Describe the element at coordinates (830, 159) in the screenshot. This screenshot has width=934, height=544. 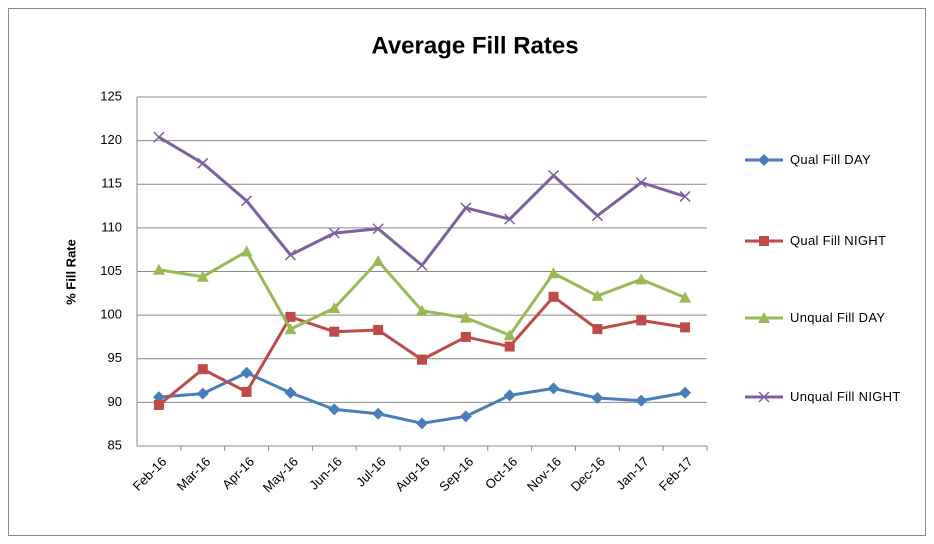
I see `legend-label: Qual Fill DAY` at that location.